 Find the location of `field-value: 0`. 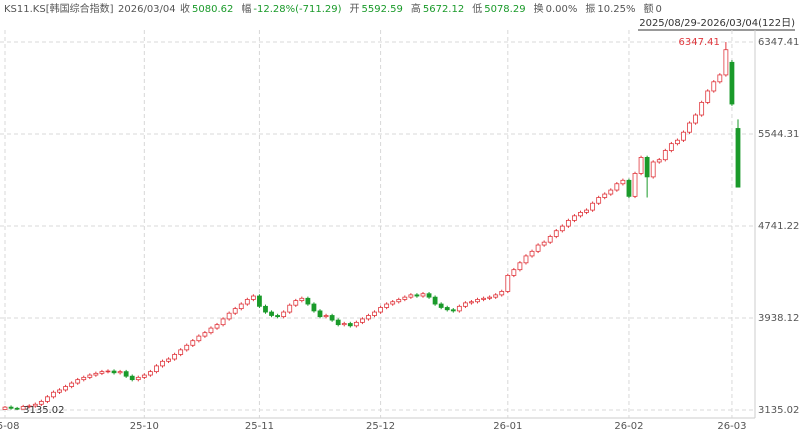

field-value: 0 is located at coordinates (659, 9).